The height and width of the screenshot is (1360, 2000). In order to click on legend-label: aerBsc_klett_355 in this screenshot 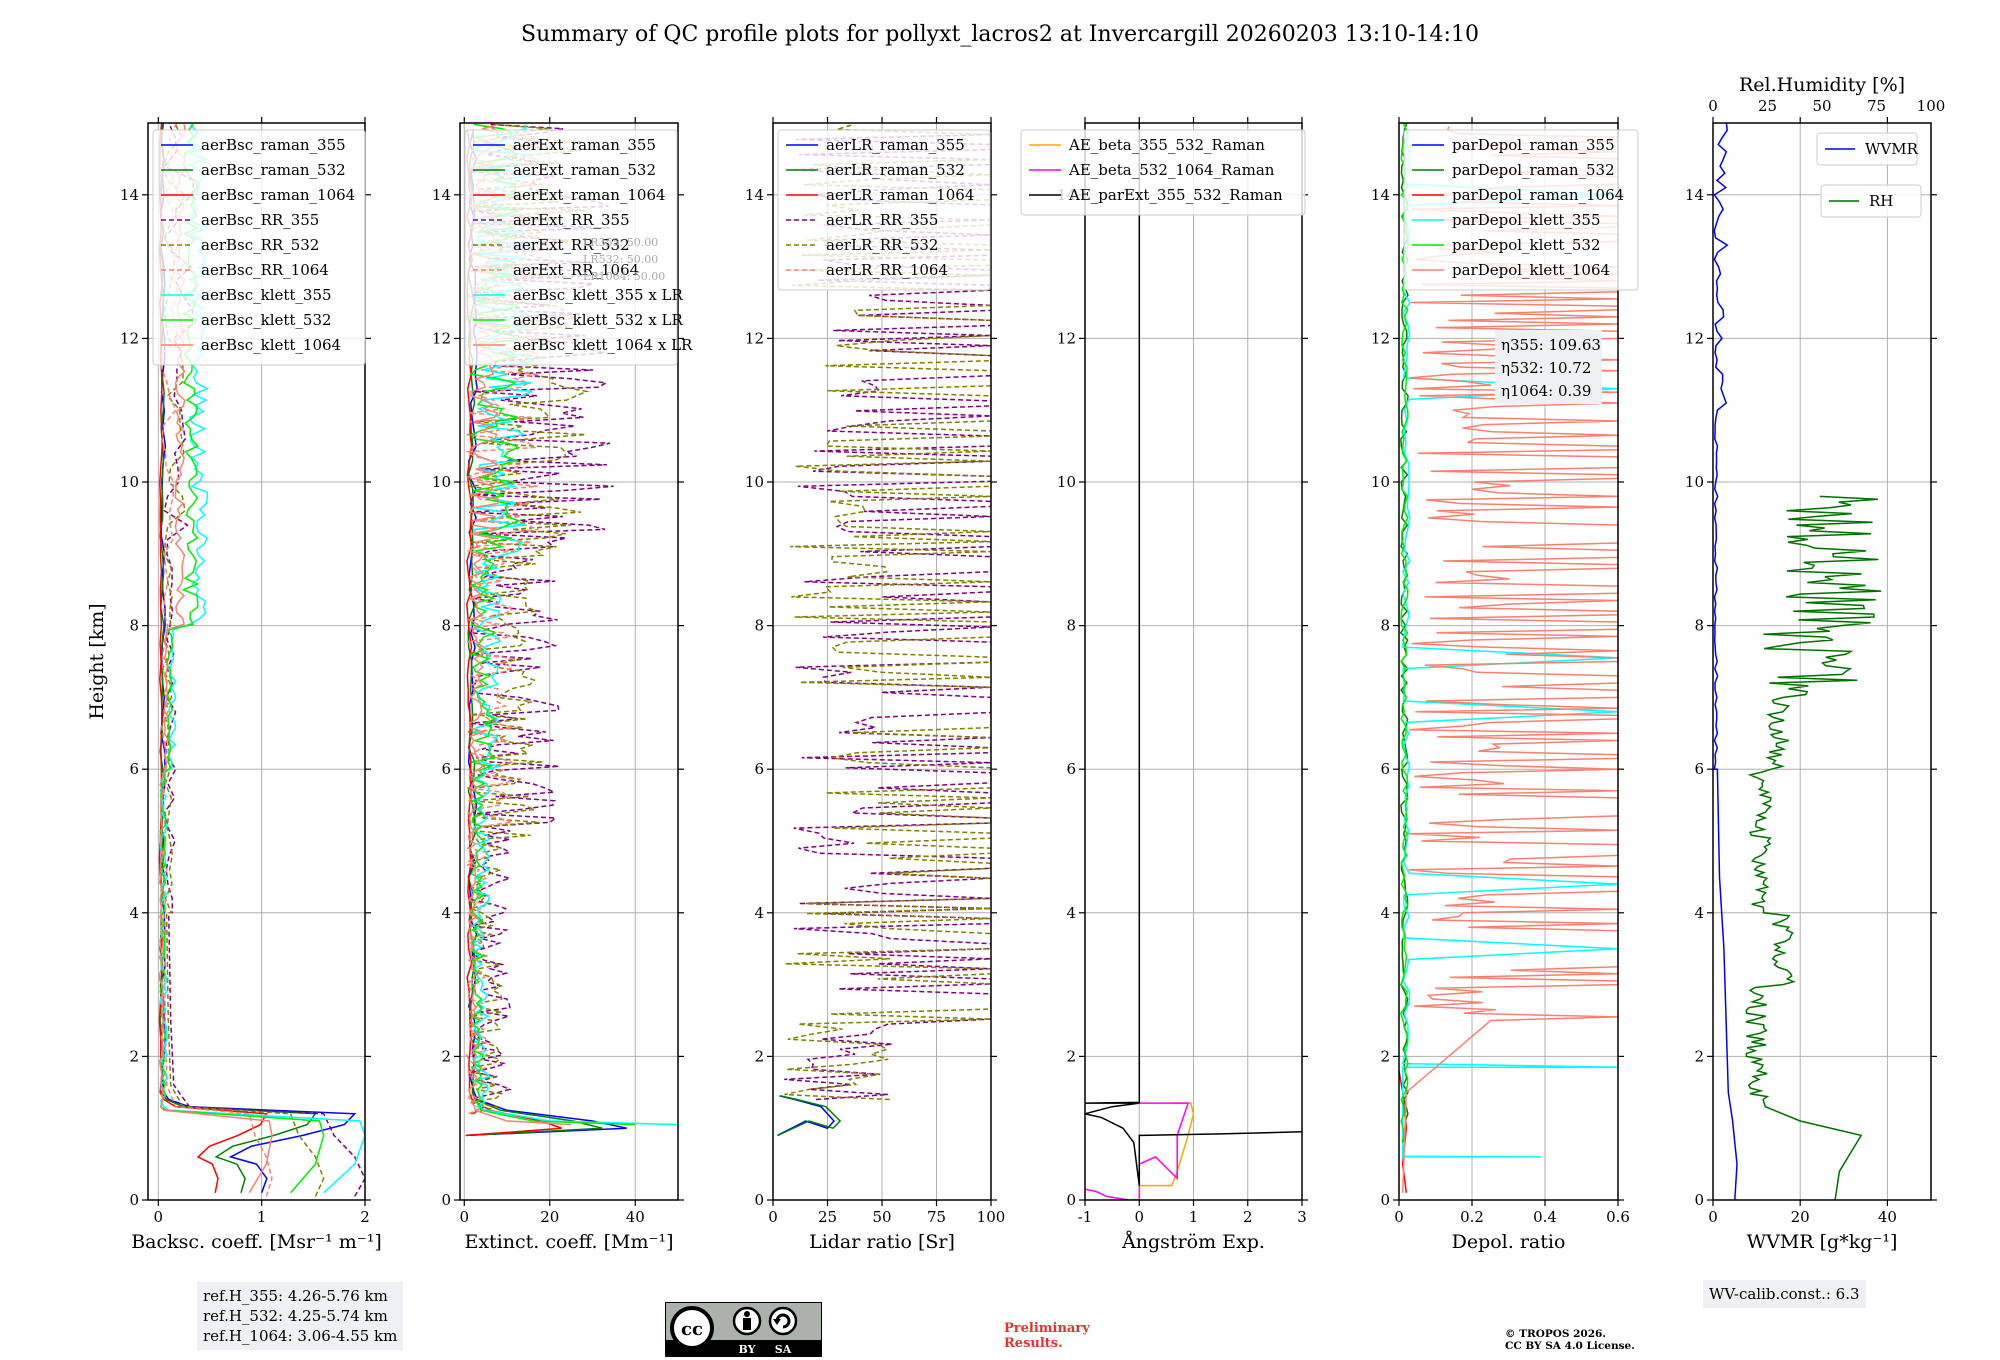, I will do `click(266, 295)`.